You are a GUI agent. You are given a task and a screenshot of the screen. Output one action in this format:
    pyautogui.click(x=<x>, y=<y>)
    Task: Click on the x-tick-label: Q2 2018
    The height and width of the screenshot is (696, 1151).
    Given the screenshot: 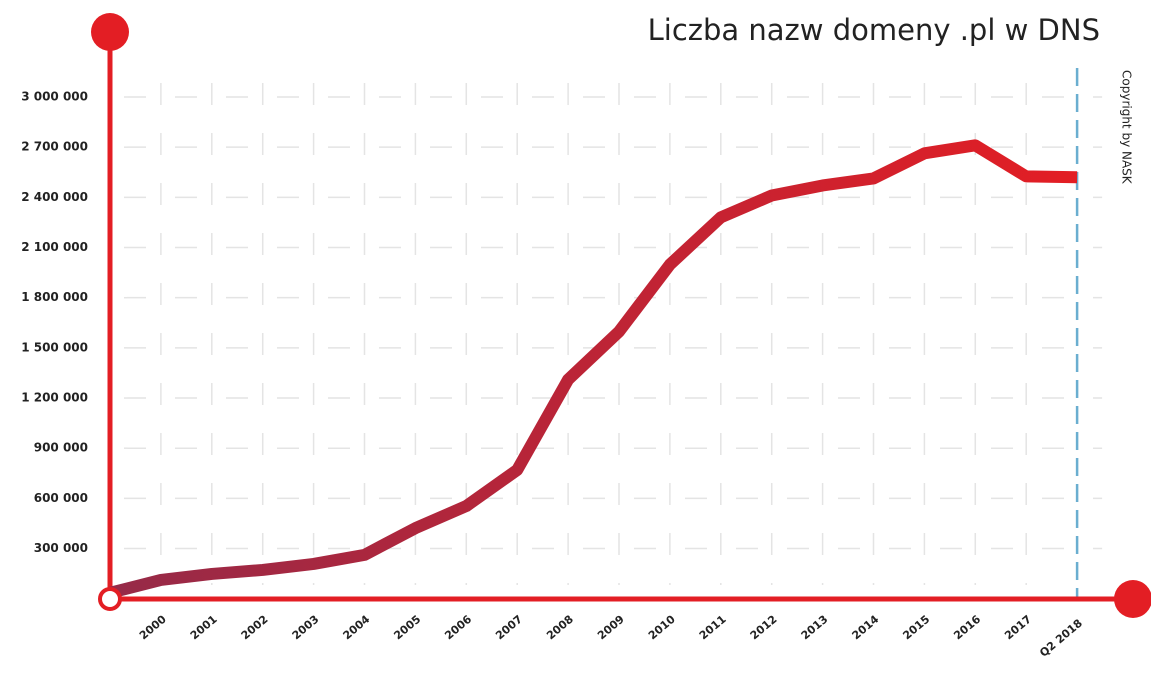 What is the action you would take?
    pyautogui.click(x=1061, y=638)
    